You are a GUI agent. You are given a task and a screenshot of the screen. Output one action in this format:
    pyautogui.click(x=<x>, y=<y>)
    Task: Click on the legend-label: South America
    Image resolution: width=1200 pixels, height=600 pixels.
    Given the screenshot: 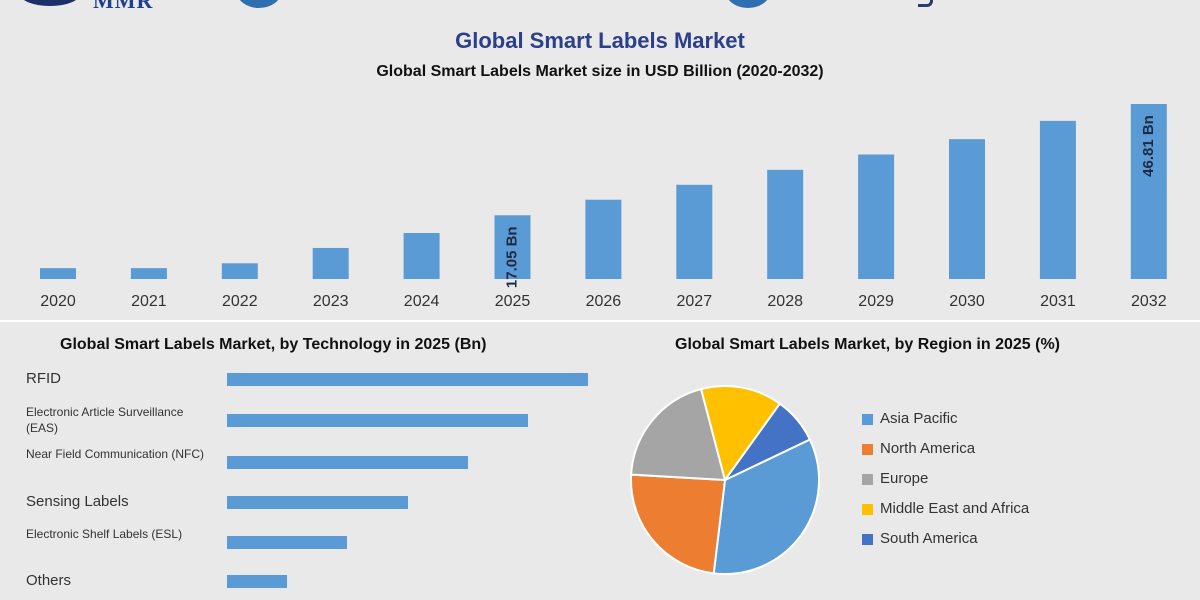 What is the action you would take?
    pyautogui.click(x=929, y=538)
    